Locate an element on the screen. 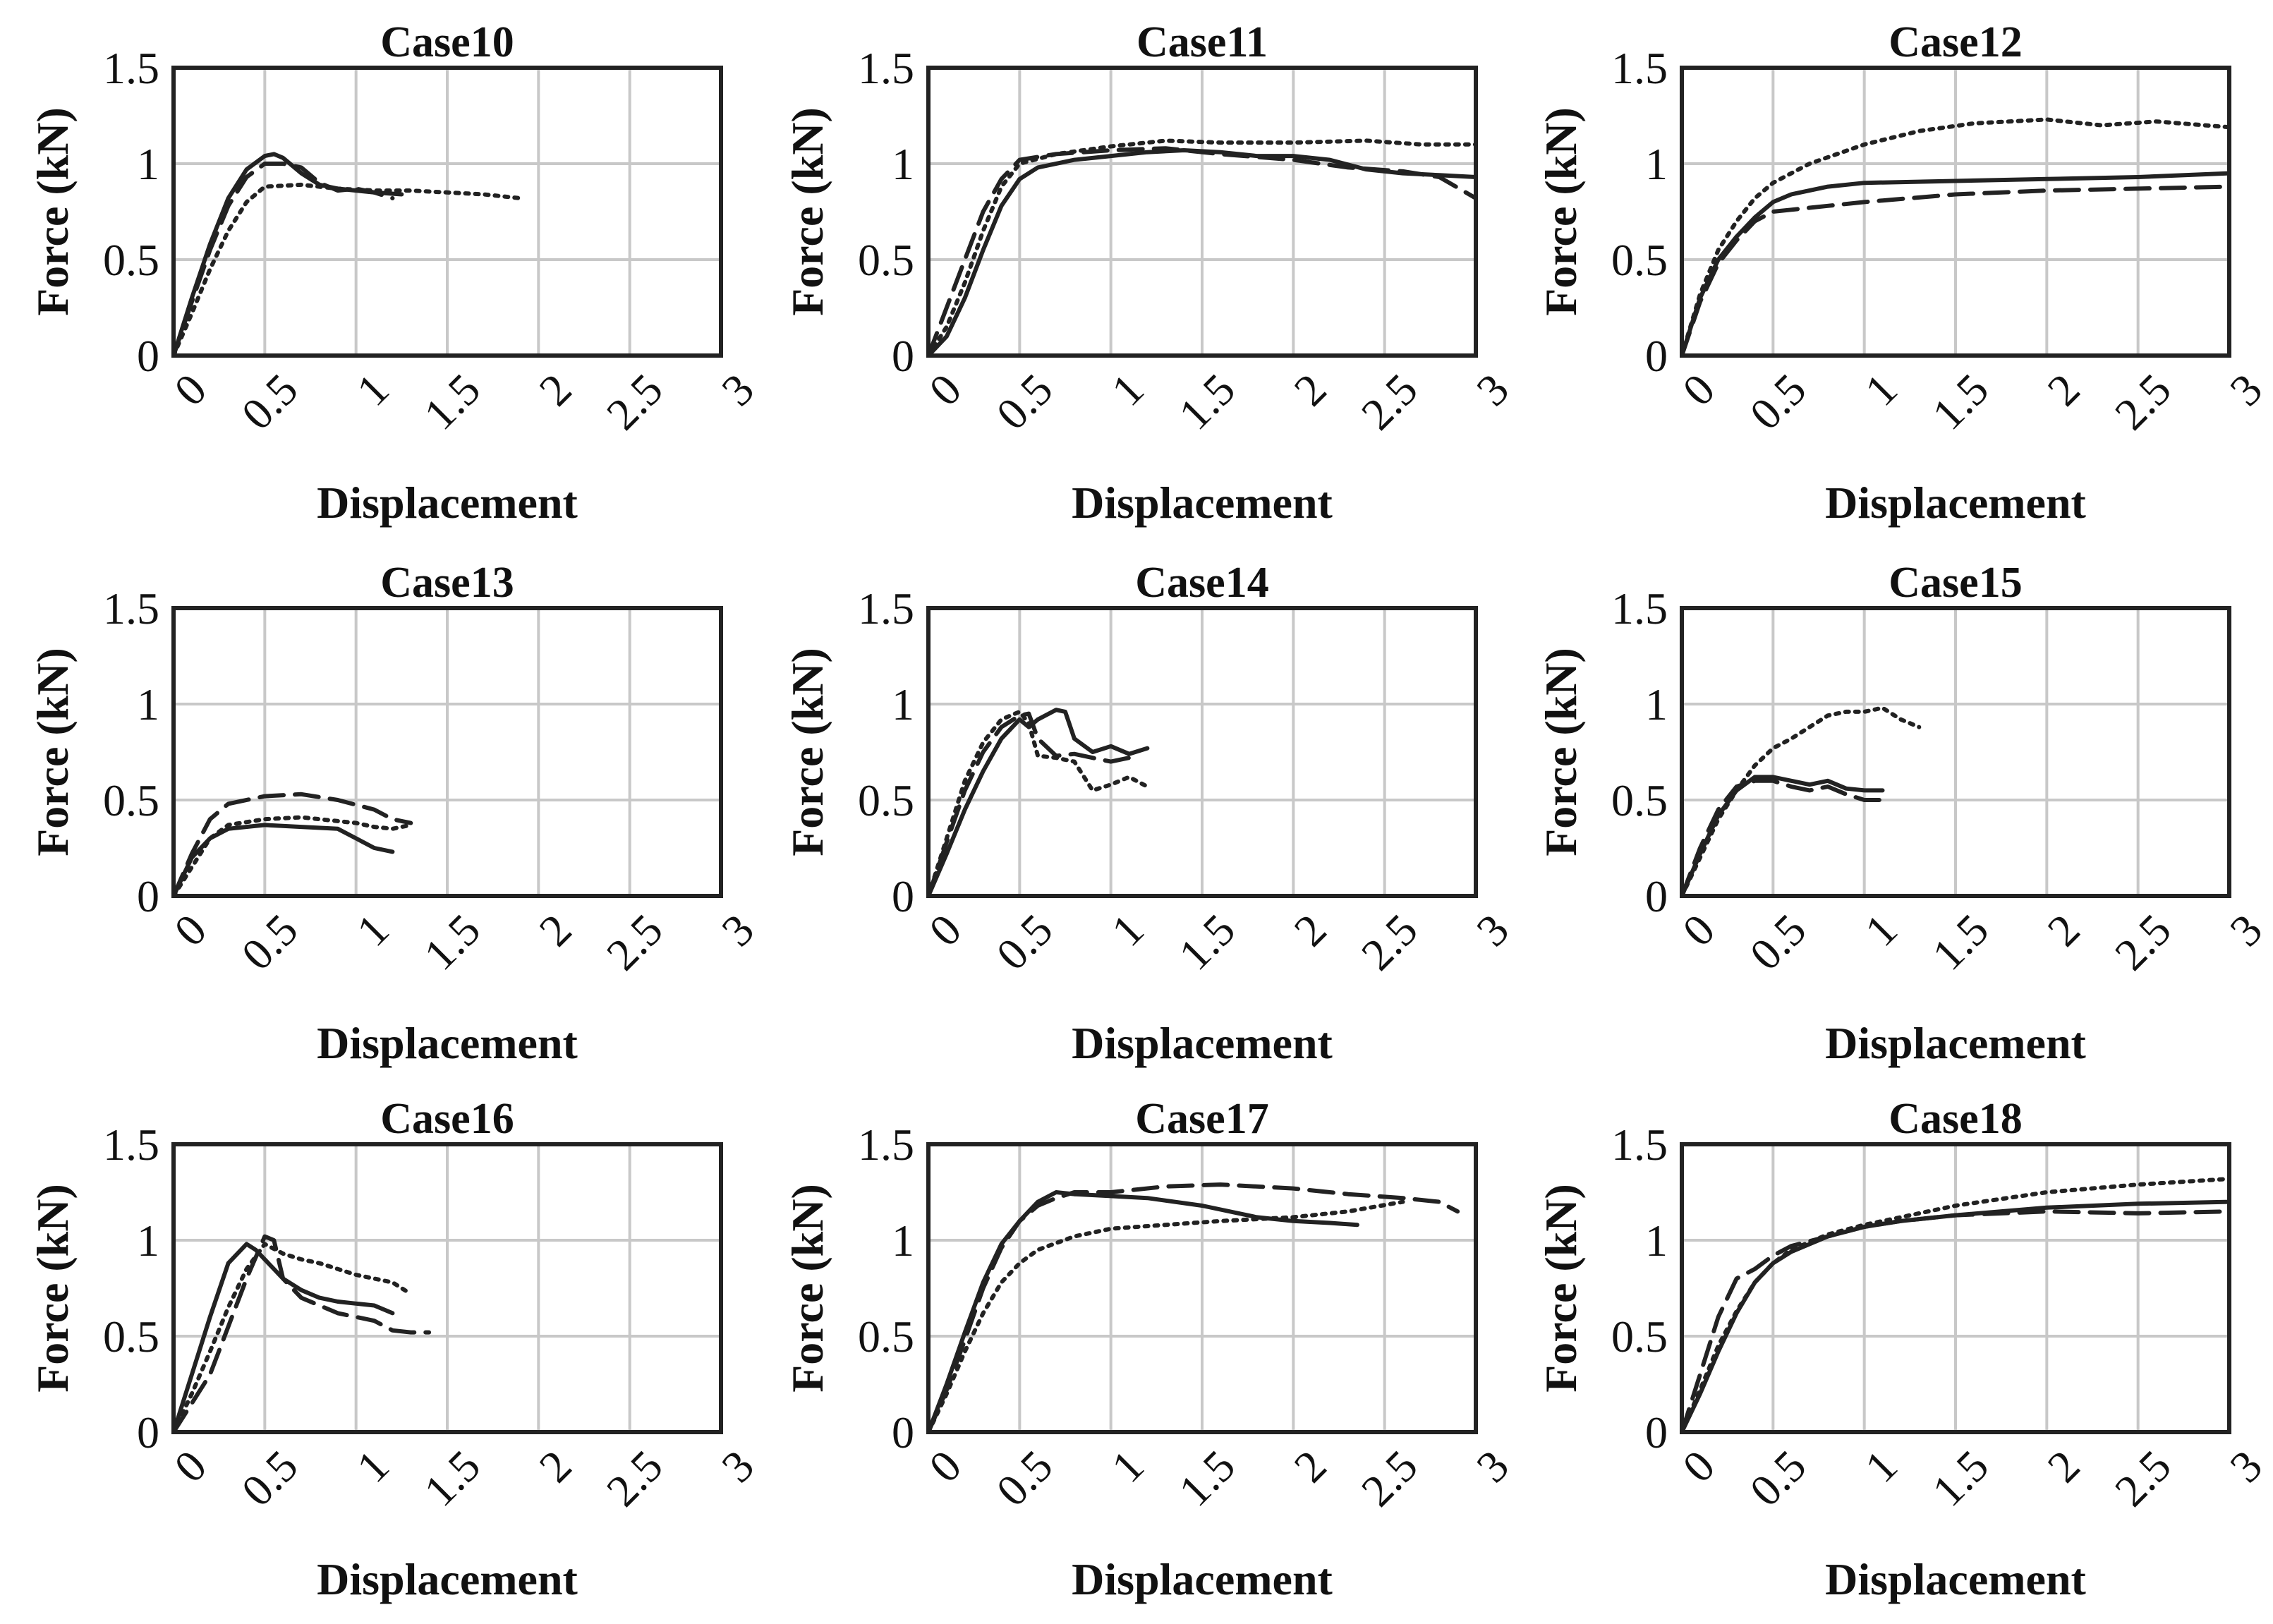  chart-title: Case13 is located at coordinates (447, 583).